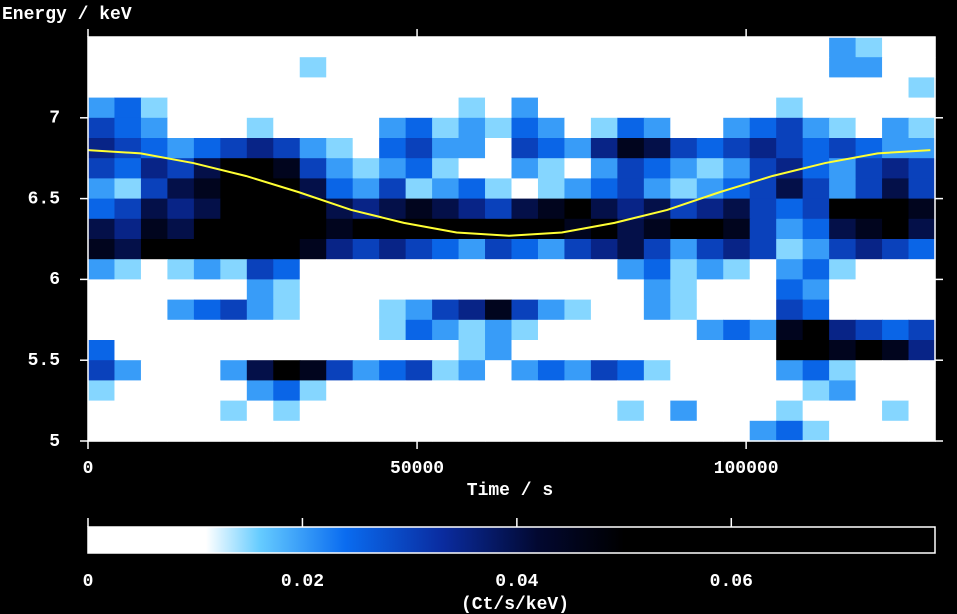  I want to click on y-tick-label: 6, so click(54, 280).